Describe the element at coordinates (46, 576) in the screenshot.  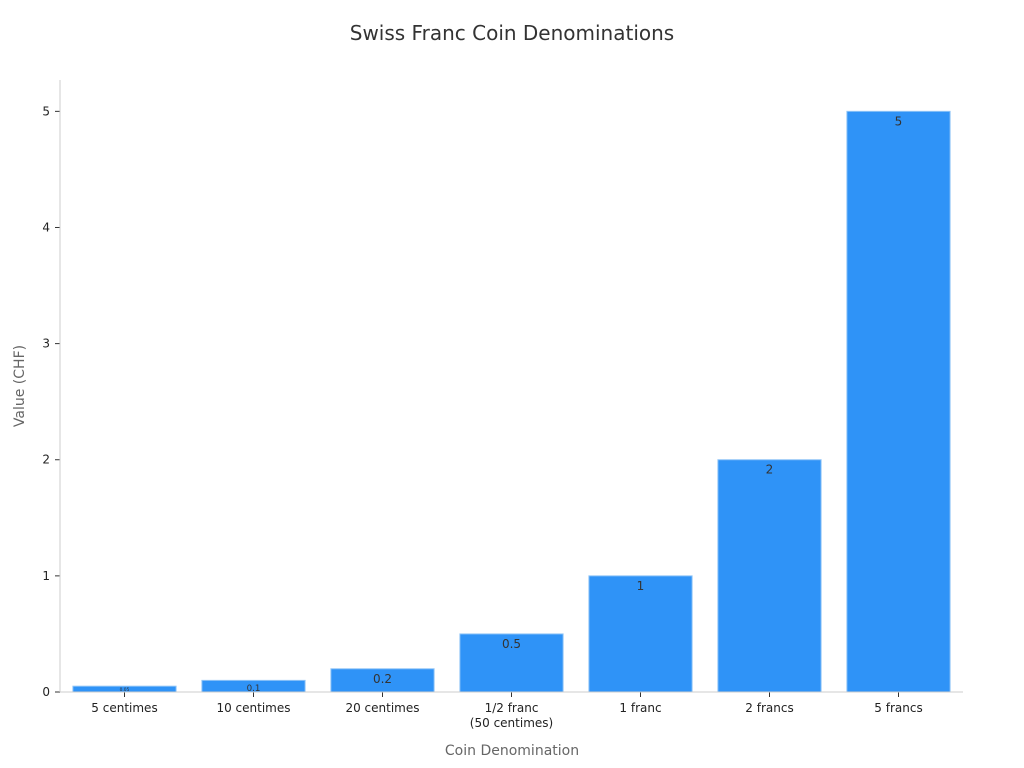
I see `y-tick-label: 1` at that location.